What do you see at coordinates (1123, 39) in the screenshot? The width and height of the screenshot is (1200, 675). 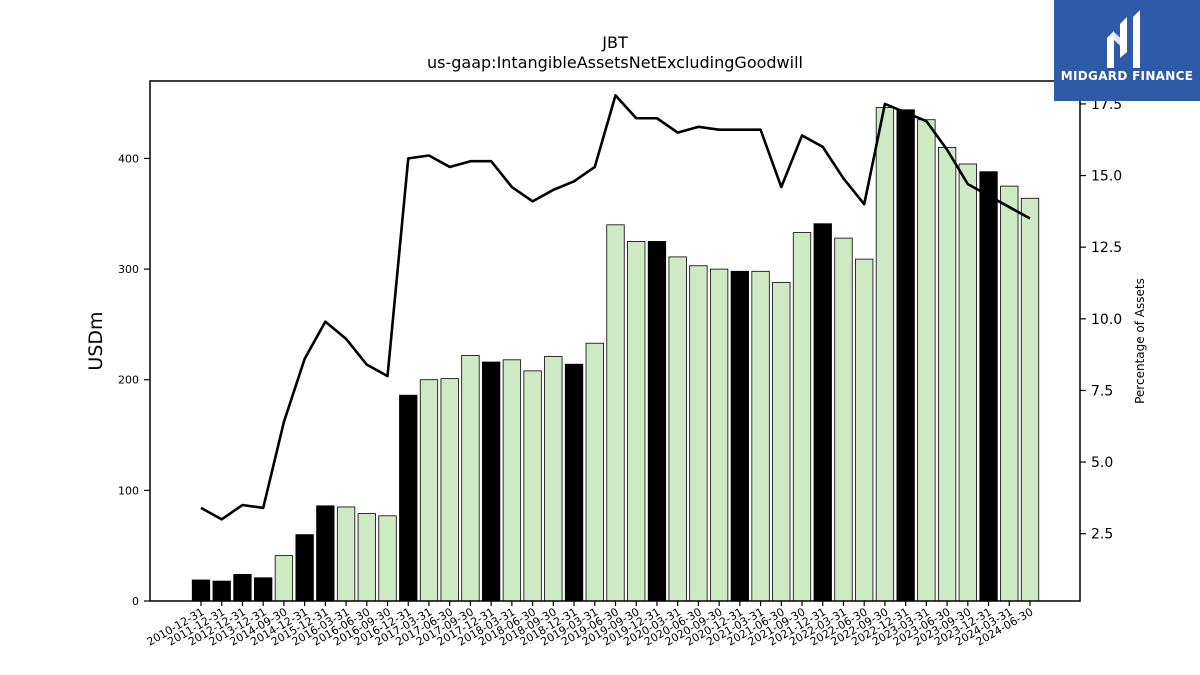 I see `logo-mark-icon` at bounding box center [1123, 39].